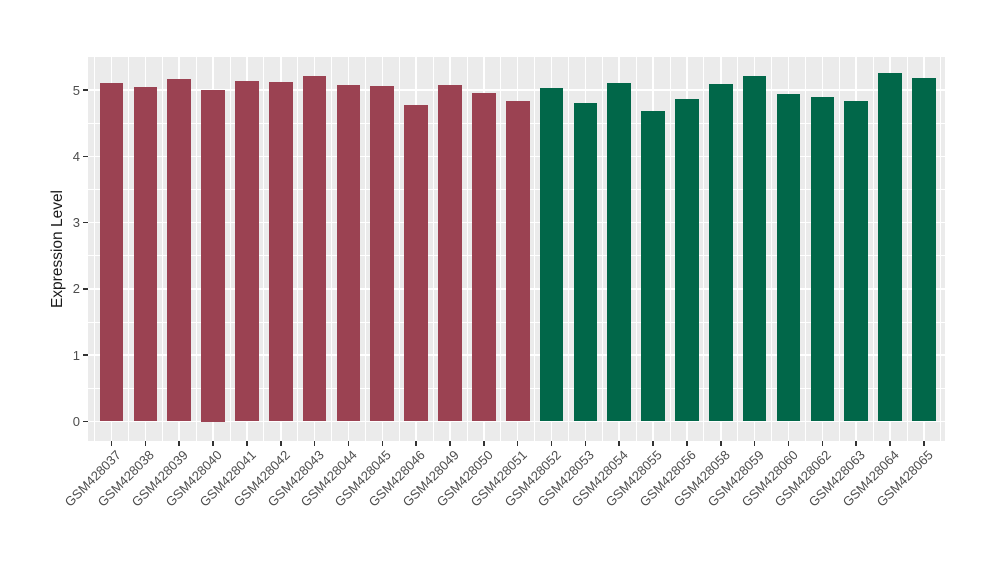 This screenshot has height=580, width=1000. I want to click on bar-GSM428064, so click(890, 247).